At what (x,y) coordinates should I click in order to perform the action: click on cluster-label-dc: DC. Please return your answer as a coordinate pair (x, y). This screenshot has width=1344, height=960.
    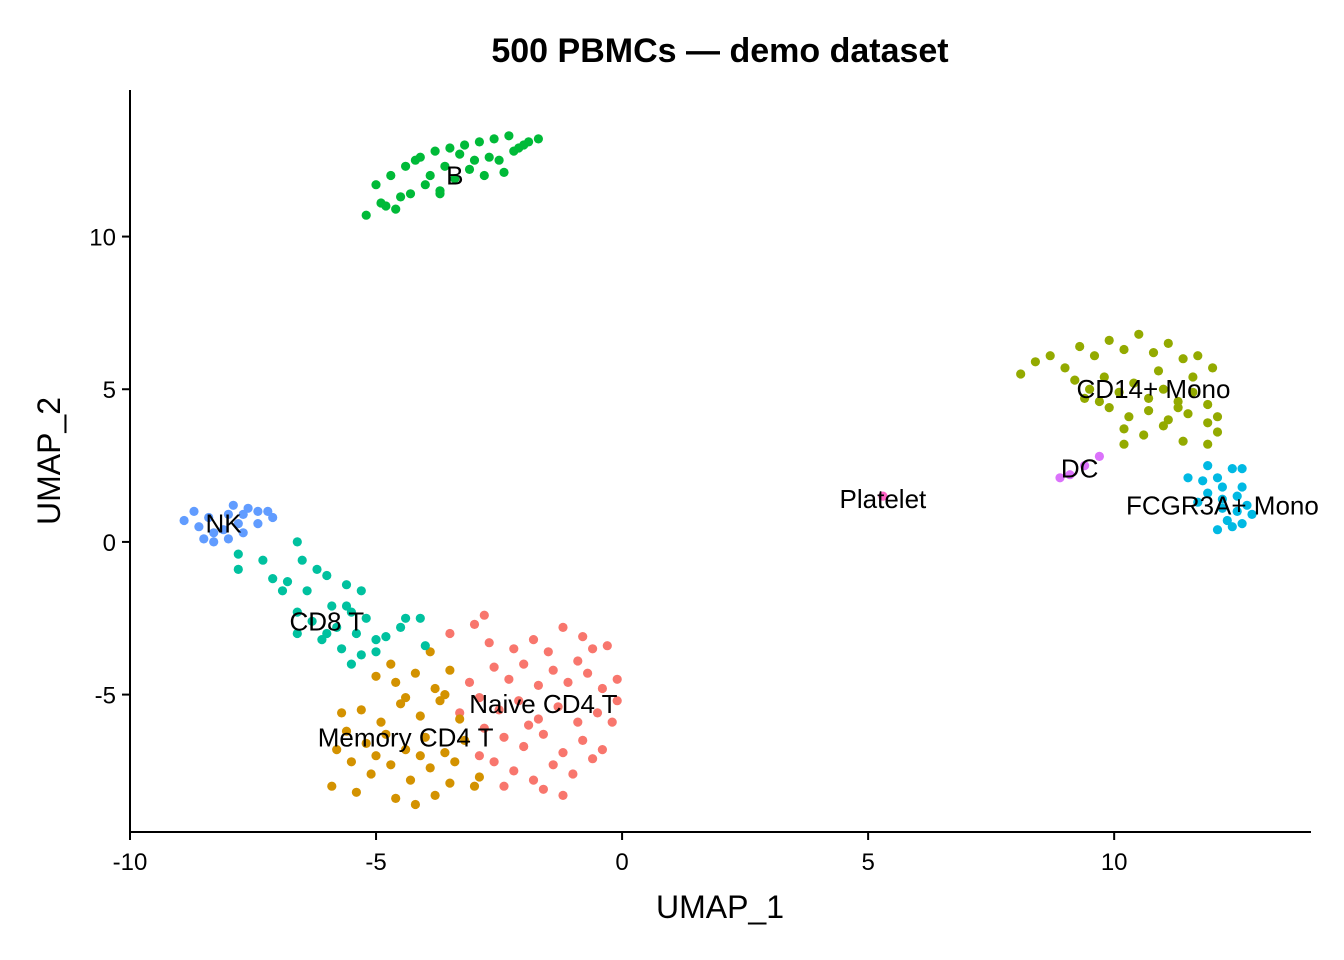
    Looking at the image, I should click on (1080, 469).